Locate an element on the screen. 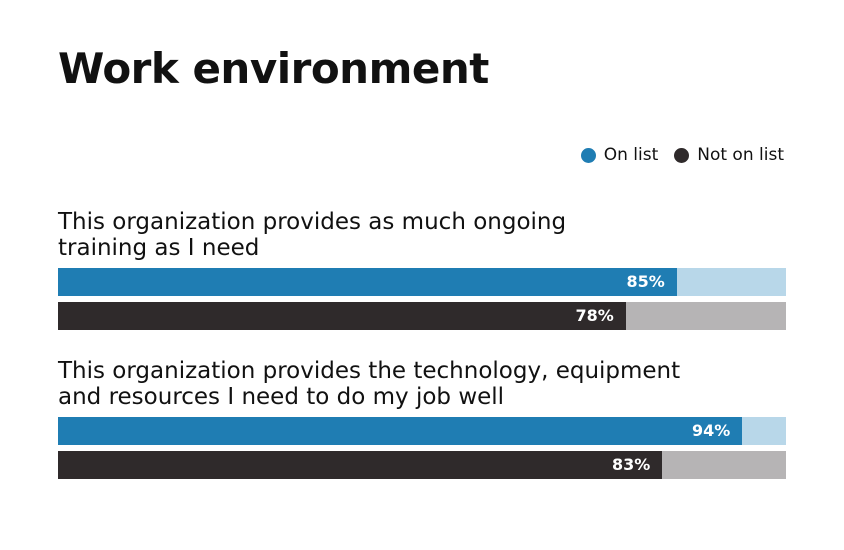  bar-track: 85% is located at coordinates (422, 282).